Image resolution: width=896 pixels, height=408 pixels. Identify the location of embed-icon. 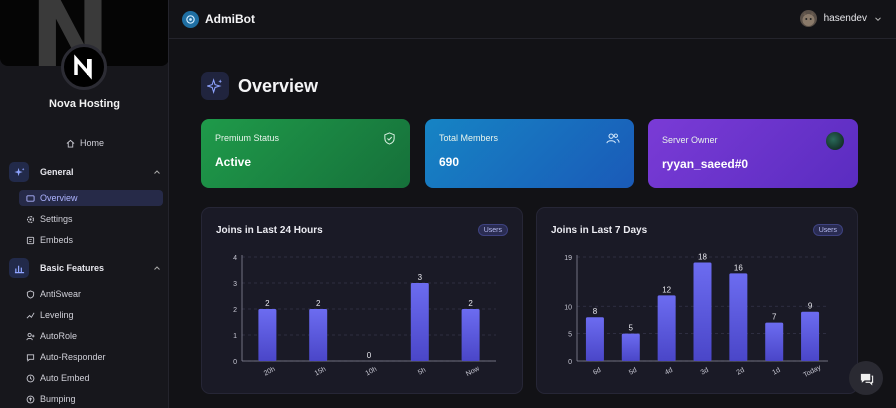
(30, 240).